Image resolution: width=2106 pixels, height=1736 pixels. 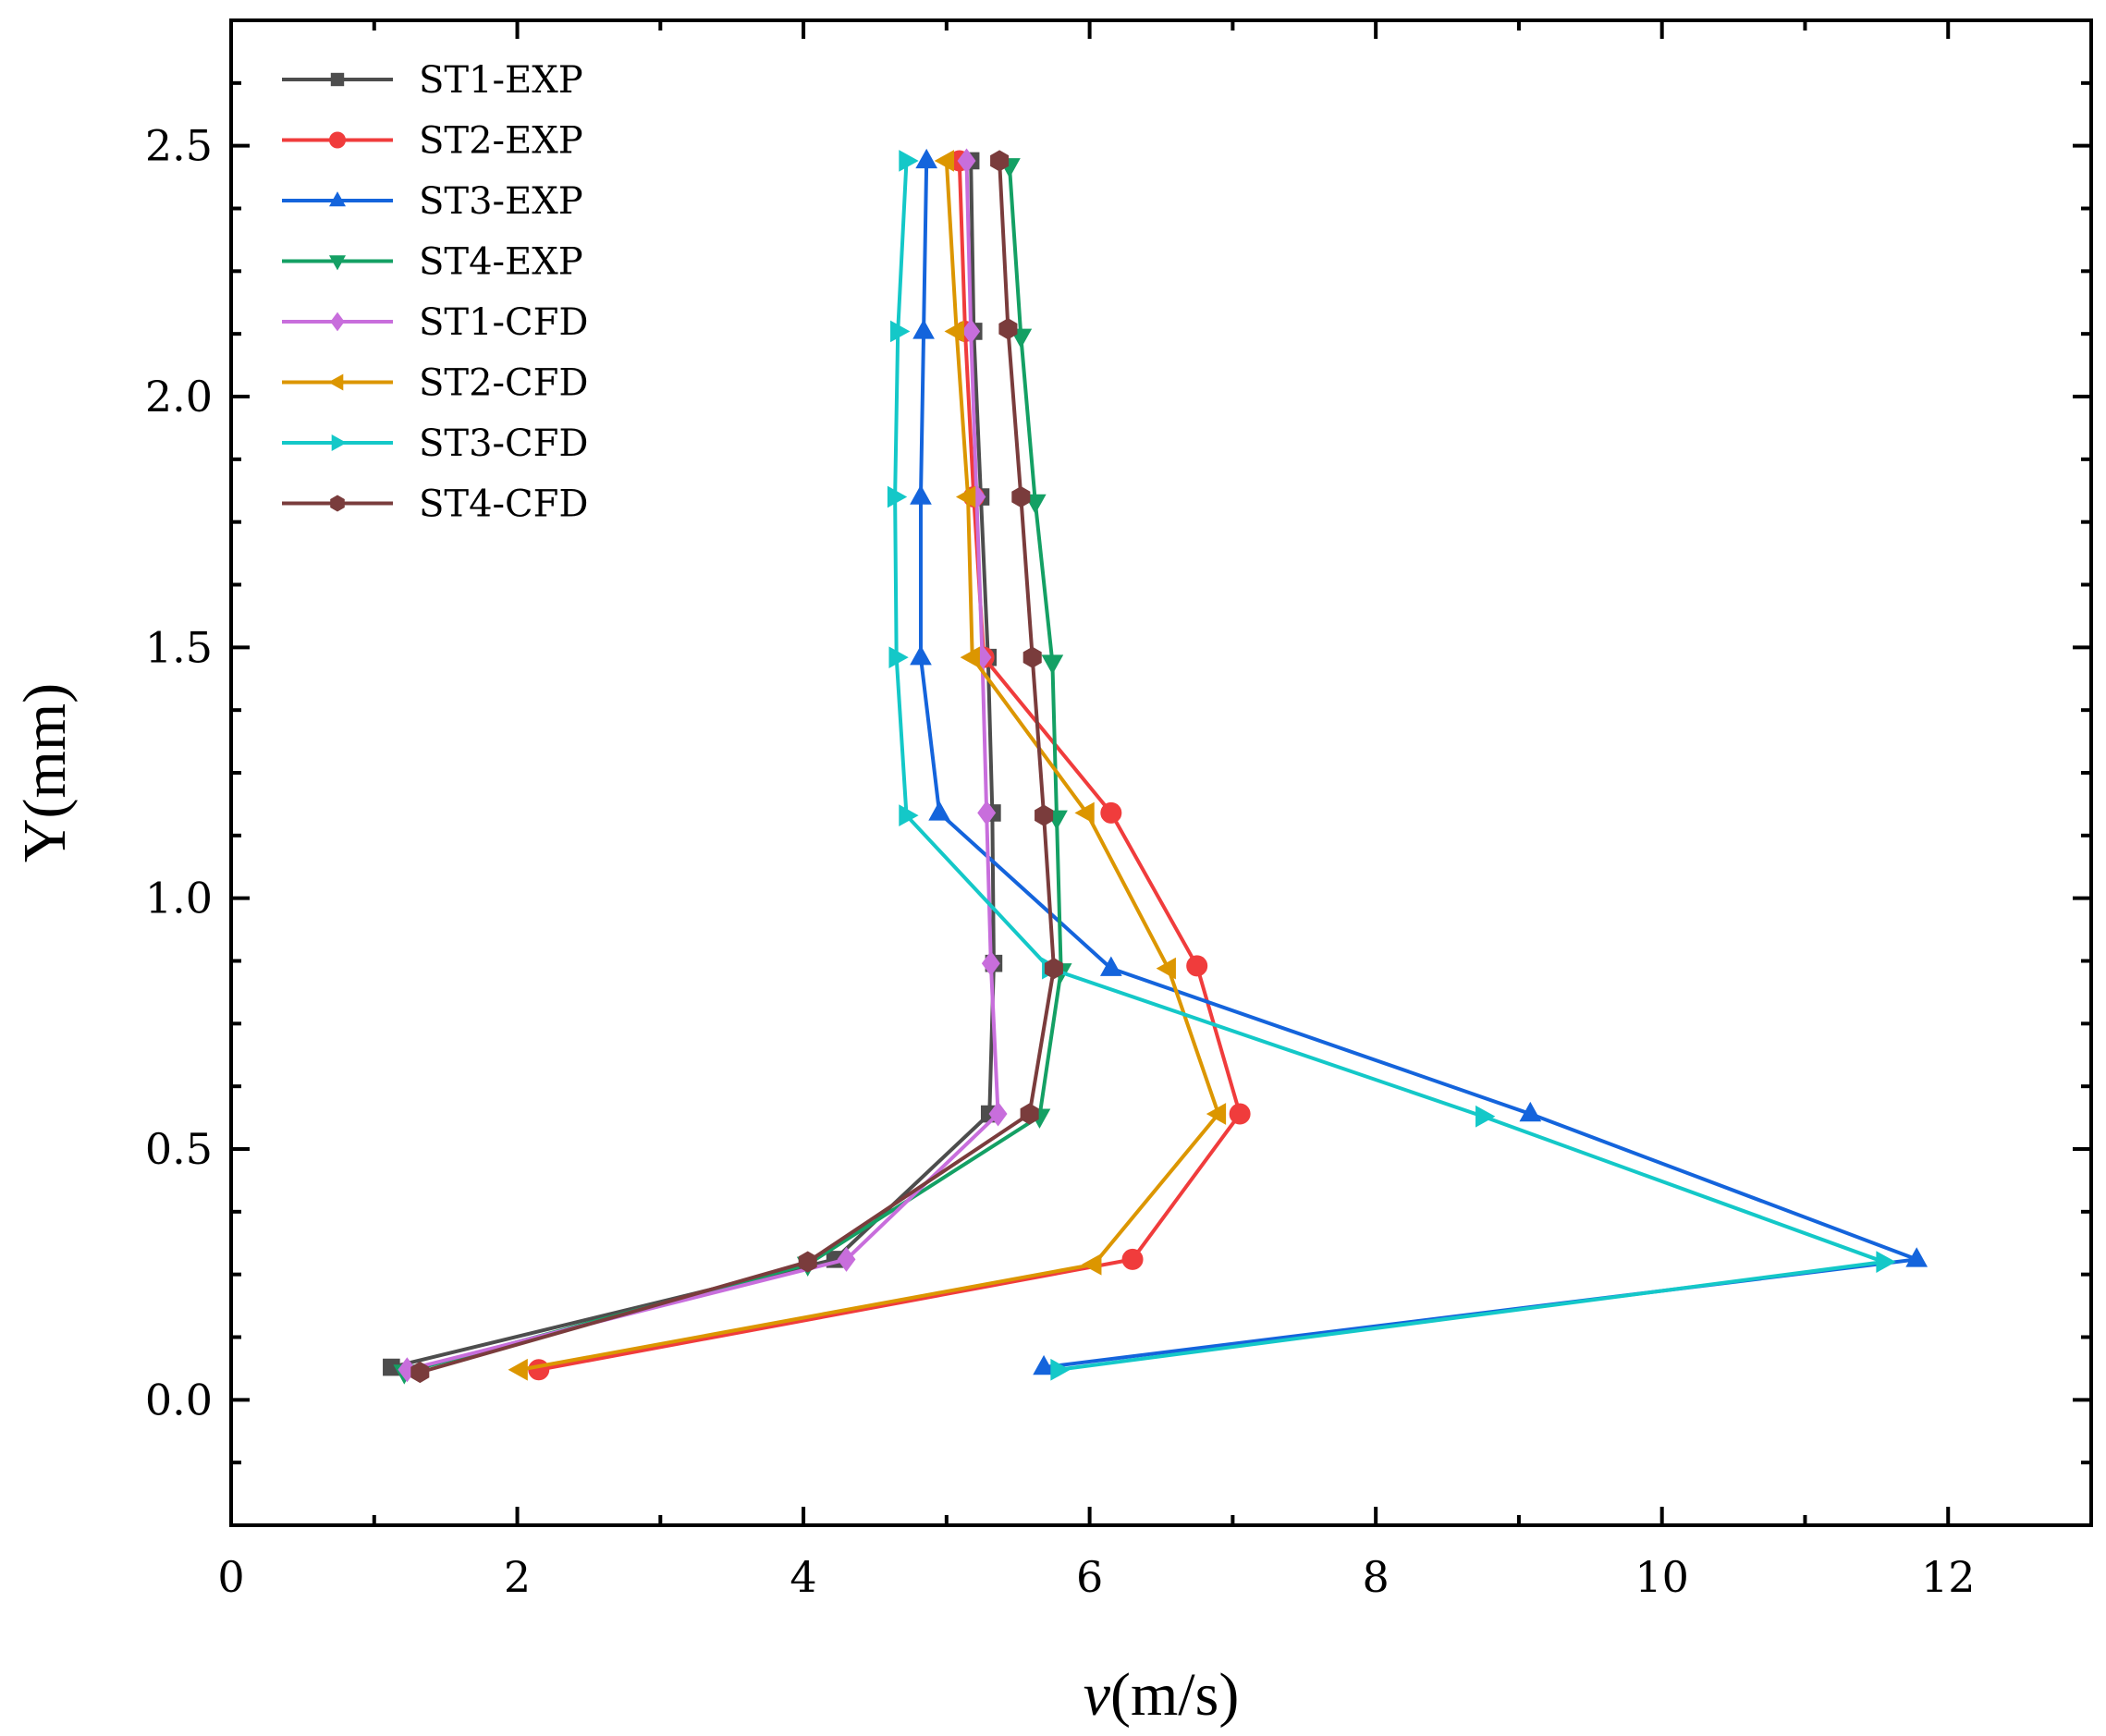 I want to click on y-axis-title: Y(mm), so click(x=45, y=772).